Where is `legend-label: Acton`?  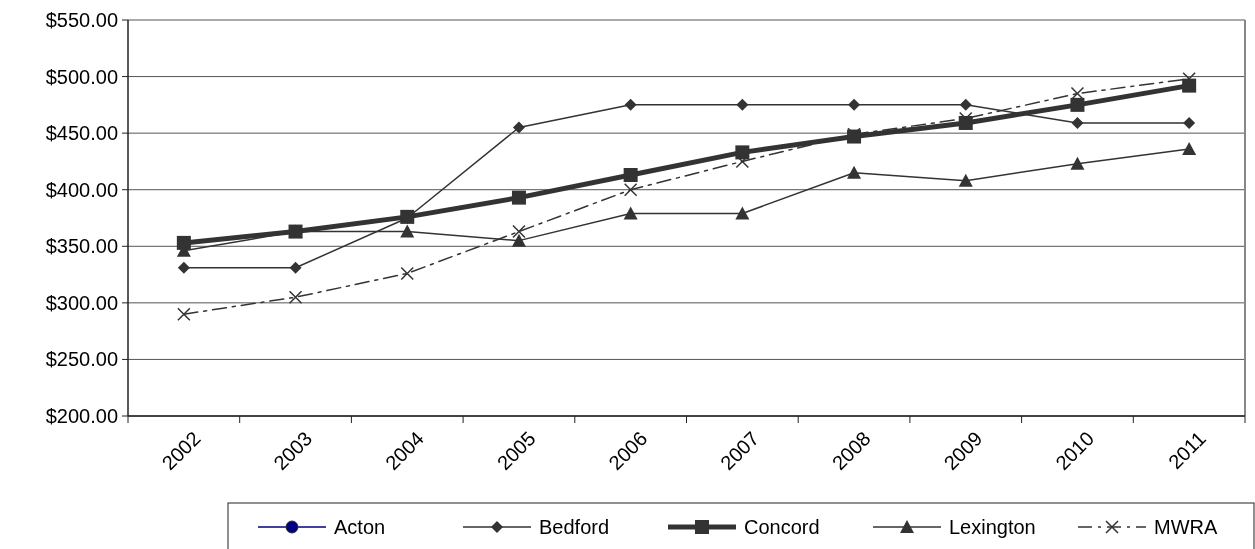
legend-label: Acton is located at coordinates (360, 527).